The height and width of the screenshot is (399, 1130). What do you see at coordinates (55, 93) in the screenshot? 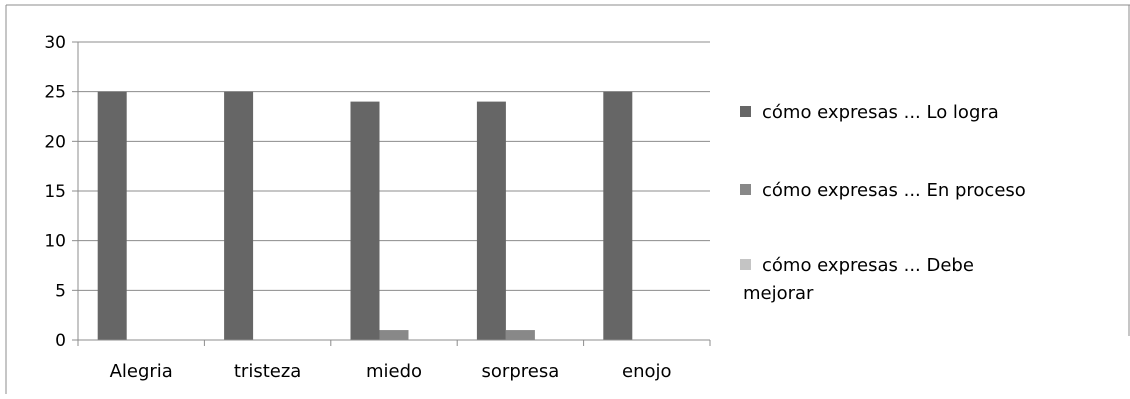
I see `y-tick-label: 25` at bounding box center [55, 93].